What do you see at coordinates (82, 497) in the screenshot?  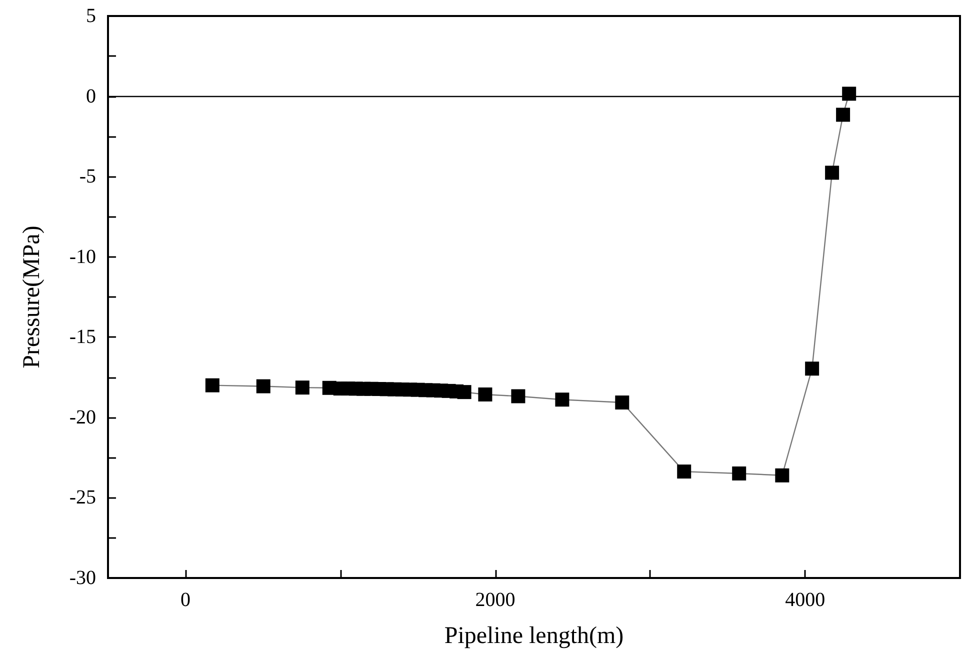 I see `y-tick-label: -25` at bounding box center [82, 497].